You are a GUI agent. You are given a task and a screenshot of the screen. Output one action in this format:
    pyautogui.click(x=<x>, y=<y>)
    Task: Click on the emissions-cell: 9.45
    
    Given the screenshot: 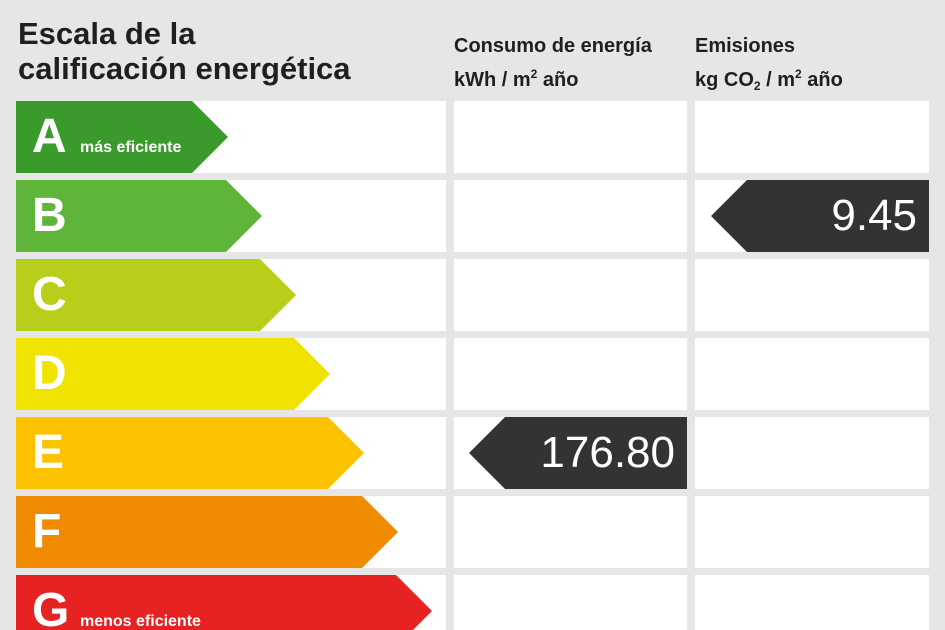 What is the action you would take?
    pyautogui.click(x=812, y=216)
    